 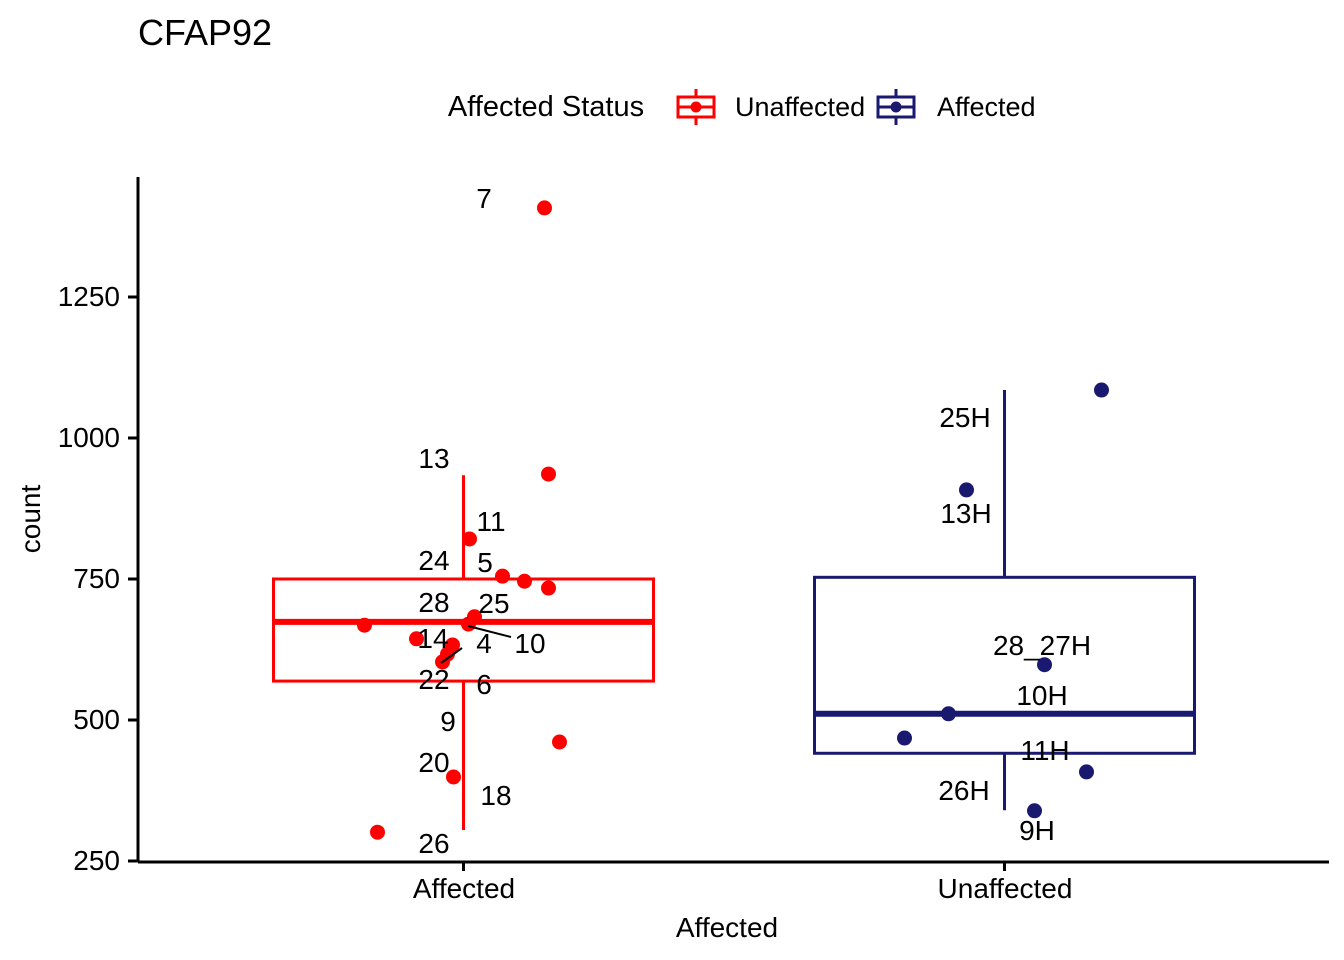 What do you see at coordinates (986, 107) in the screenshot?
I see `legend-label-affected: Affected` at bounding box center [986, 107].